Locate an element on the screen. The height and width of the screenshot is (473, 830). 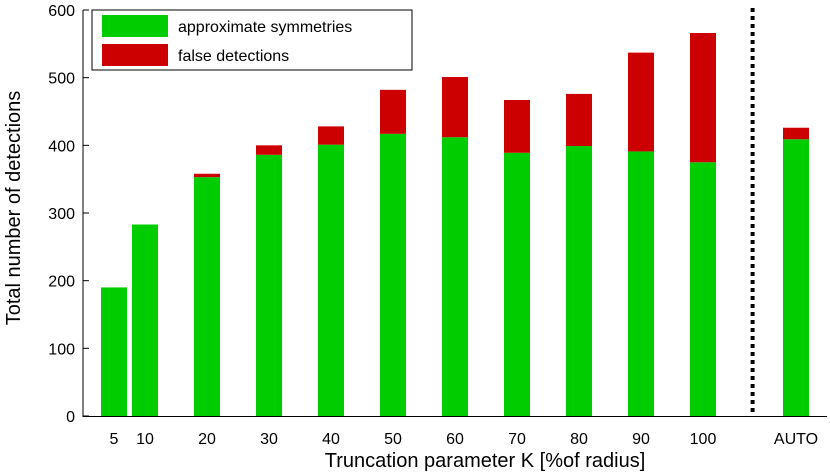
x-tick-label: 70 is located at coordinates (517, 439).